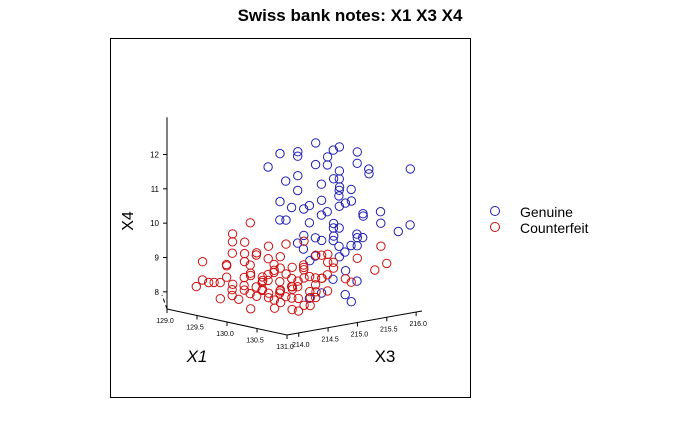  What do you see at coordinates (165, 321) in the screenshot?
I see `x-tick-label-0: 129.0` at bounding box center [165, 321].